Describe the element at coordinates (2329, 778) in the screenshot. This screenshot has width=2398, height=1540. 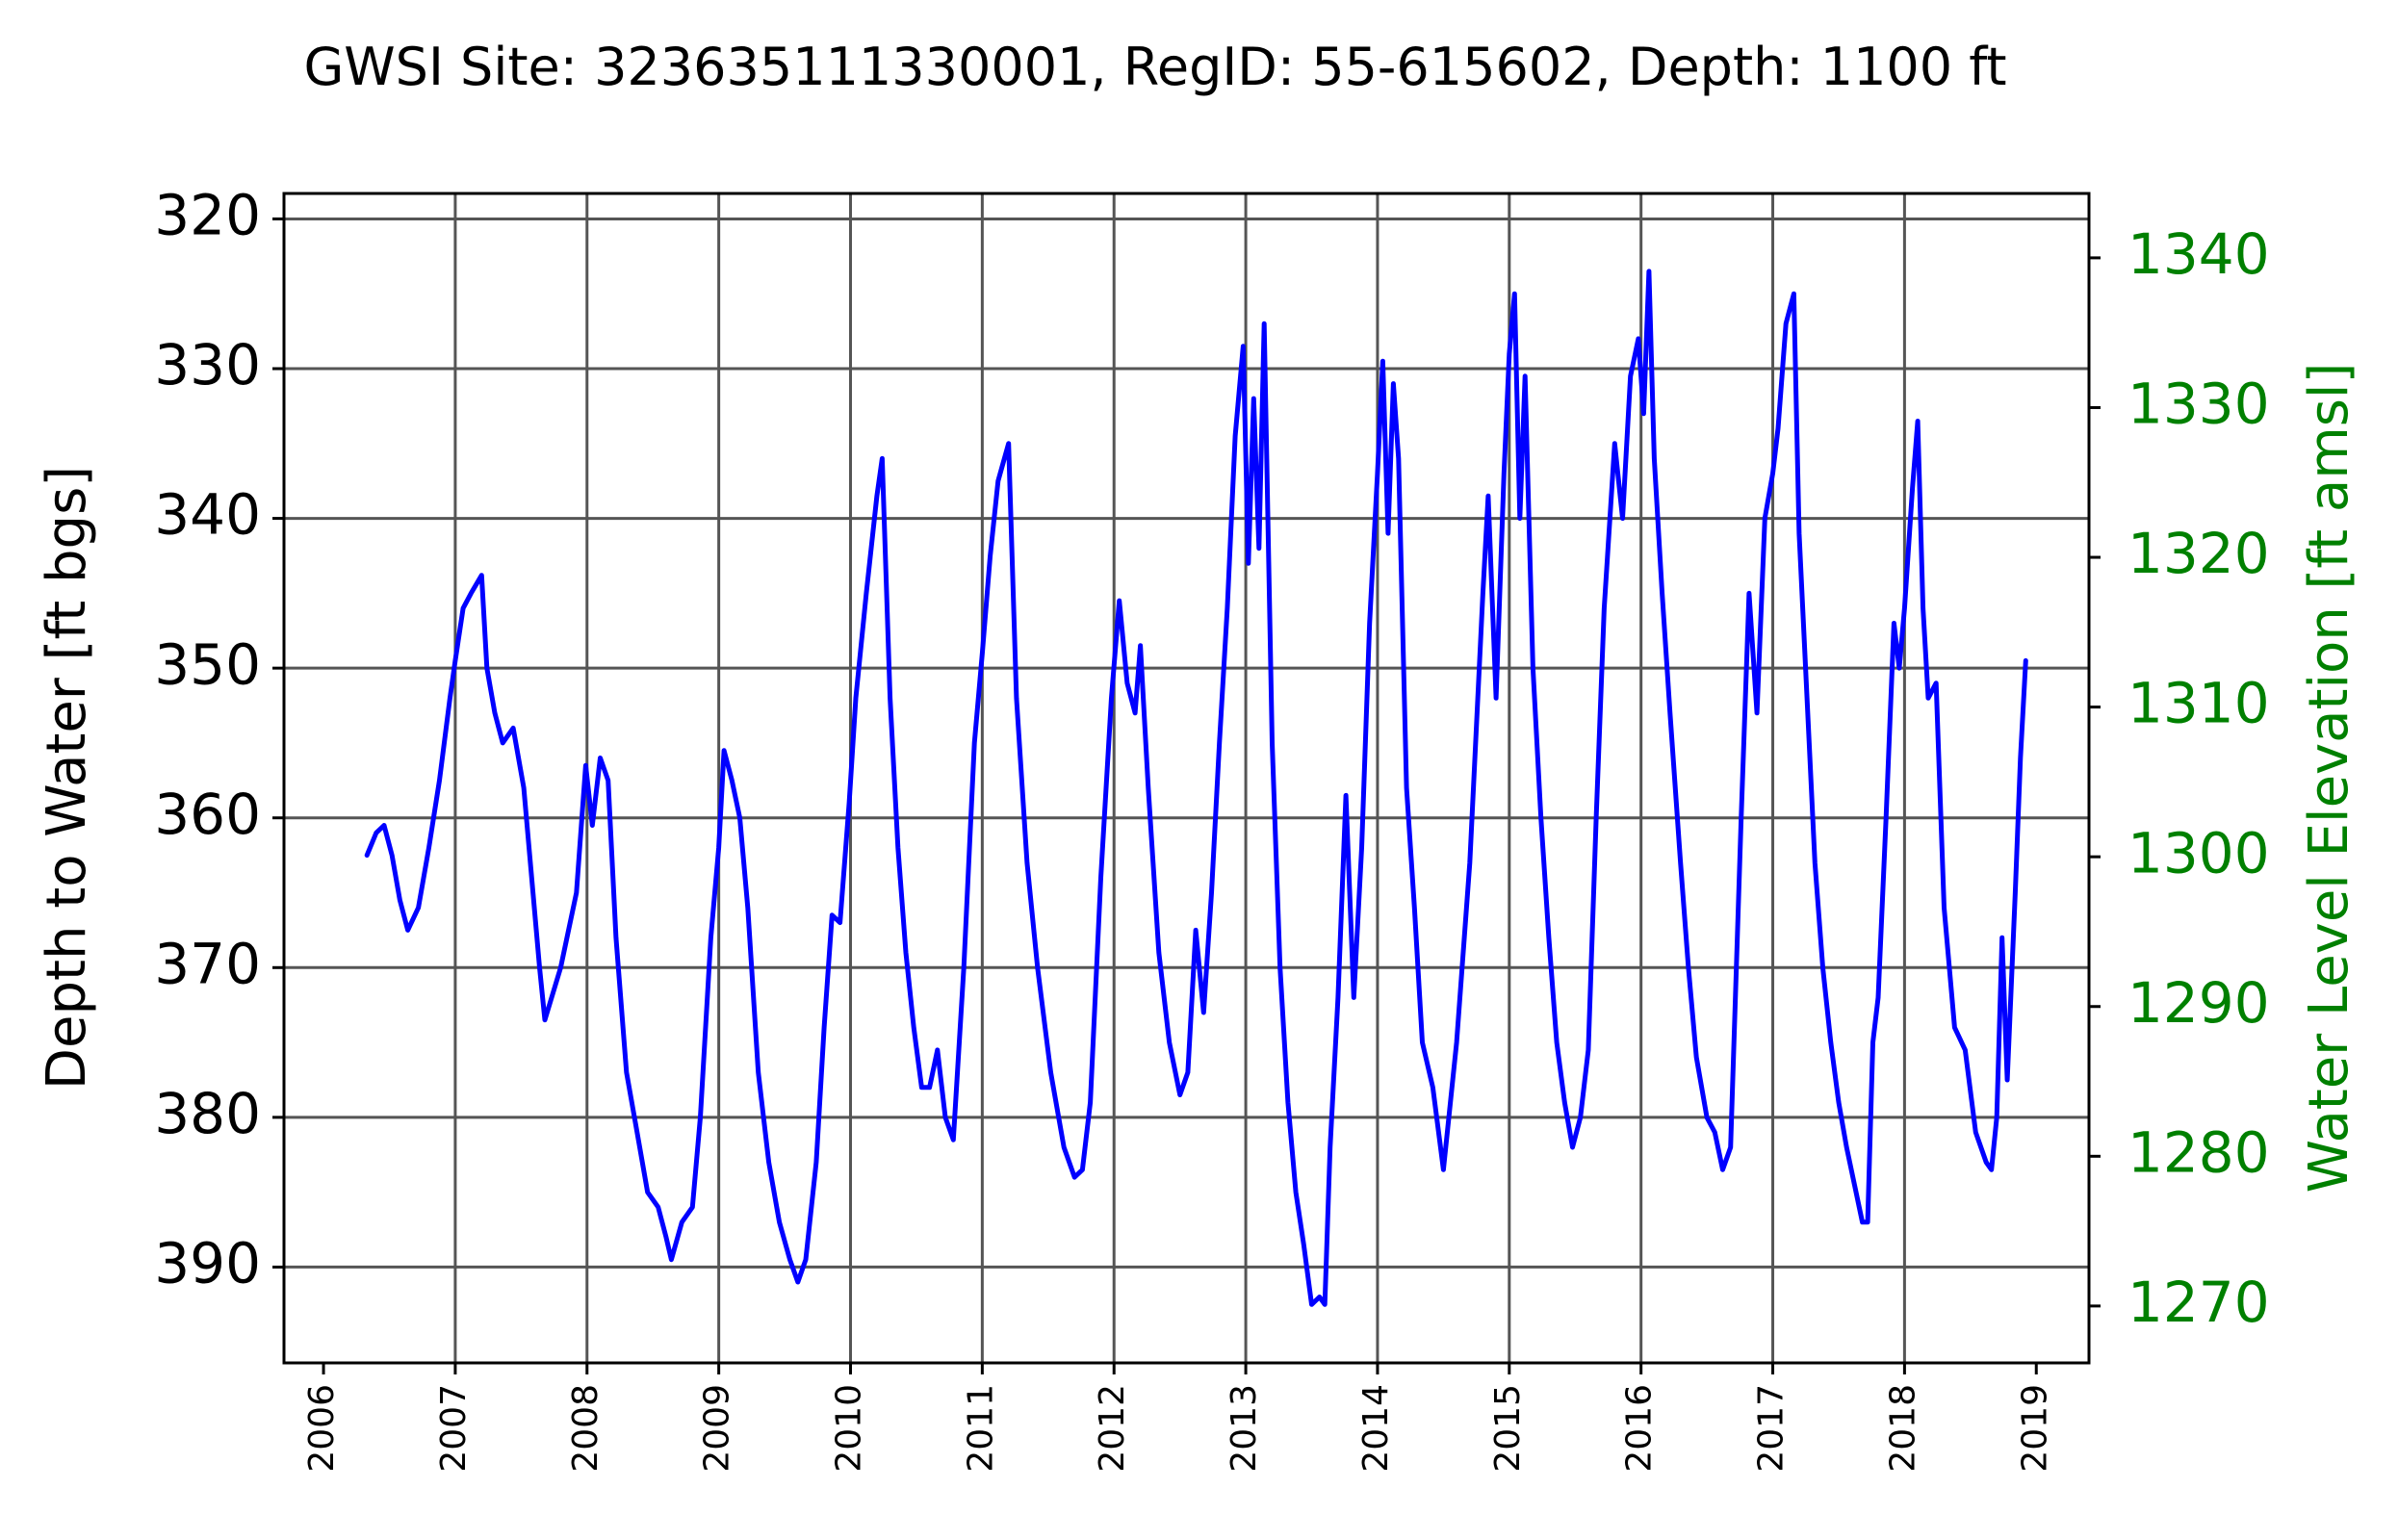
I see `y2-axis-label: Water Level Elevation [ft amsl]` at that location.